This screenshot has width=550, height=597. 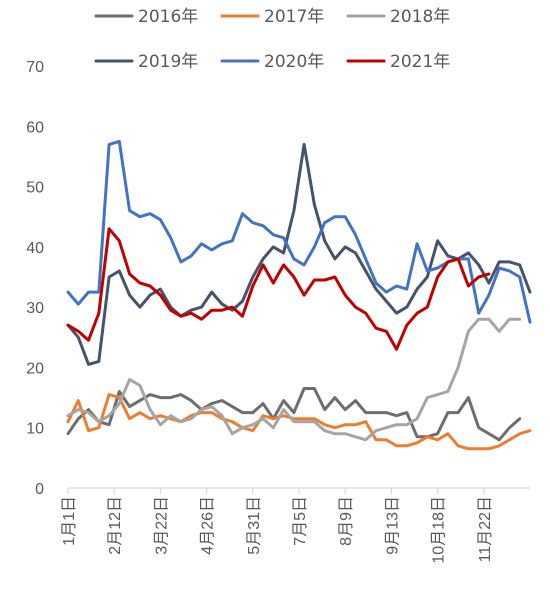 What do you see at coordinates (39, 489) in the screenshot?
I see `y-tick-label-0: 0` at bounding box center [39, 489].